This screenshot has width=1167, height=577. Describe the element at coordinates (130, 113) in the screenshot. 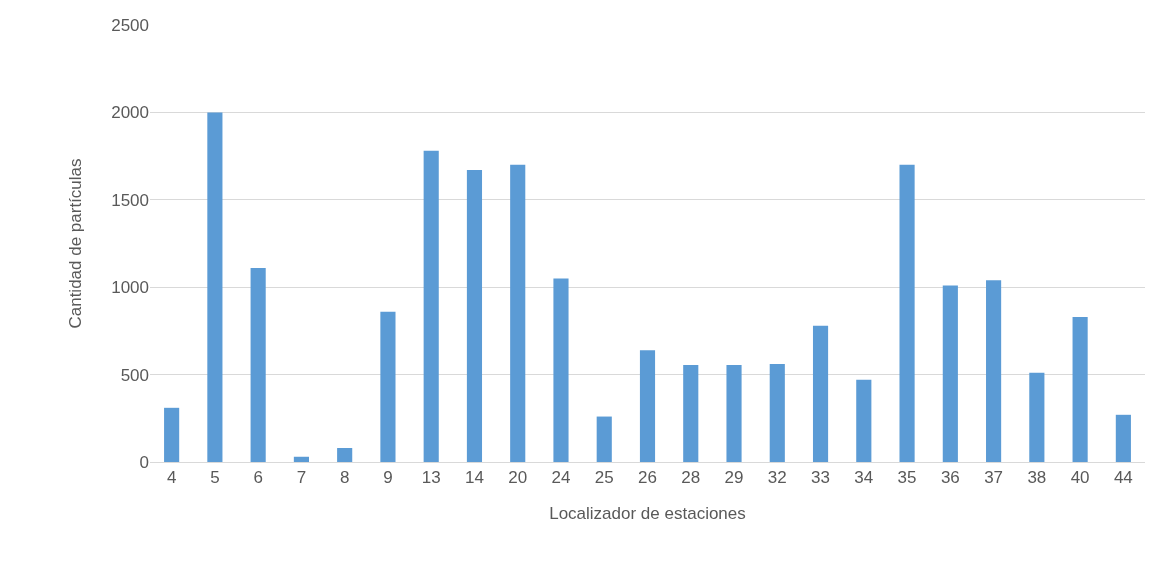

I see `y-tick-label: 2000` at that location.